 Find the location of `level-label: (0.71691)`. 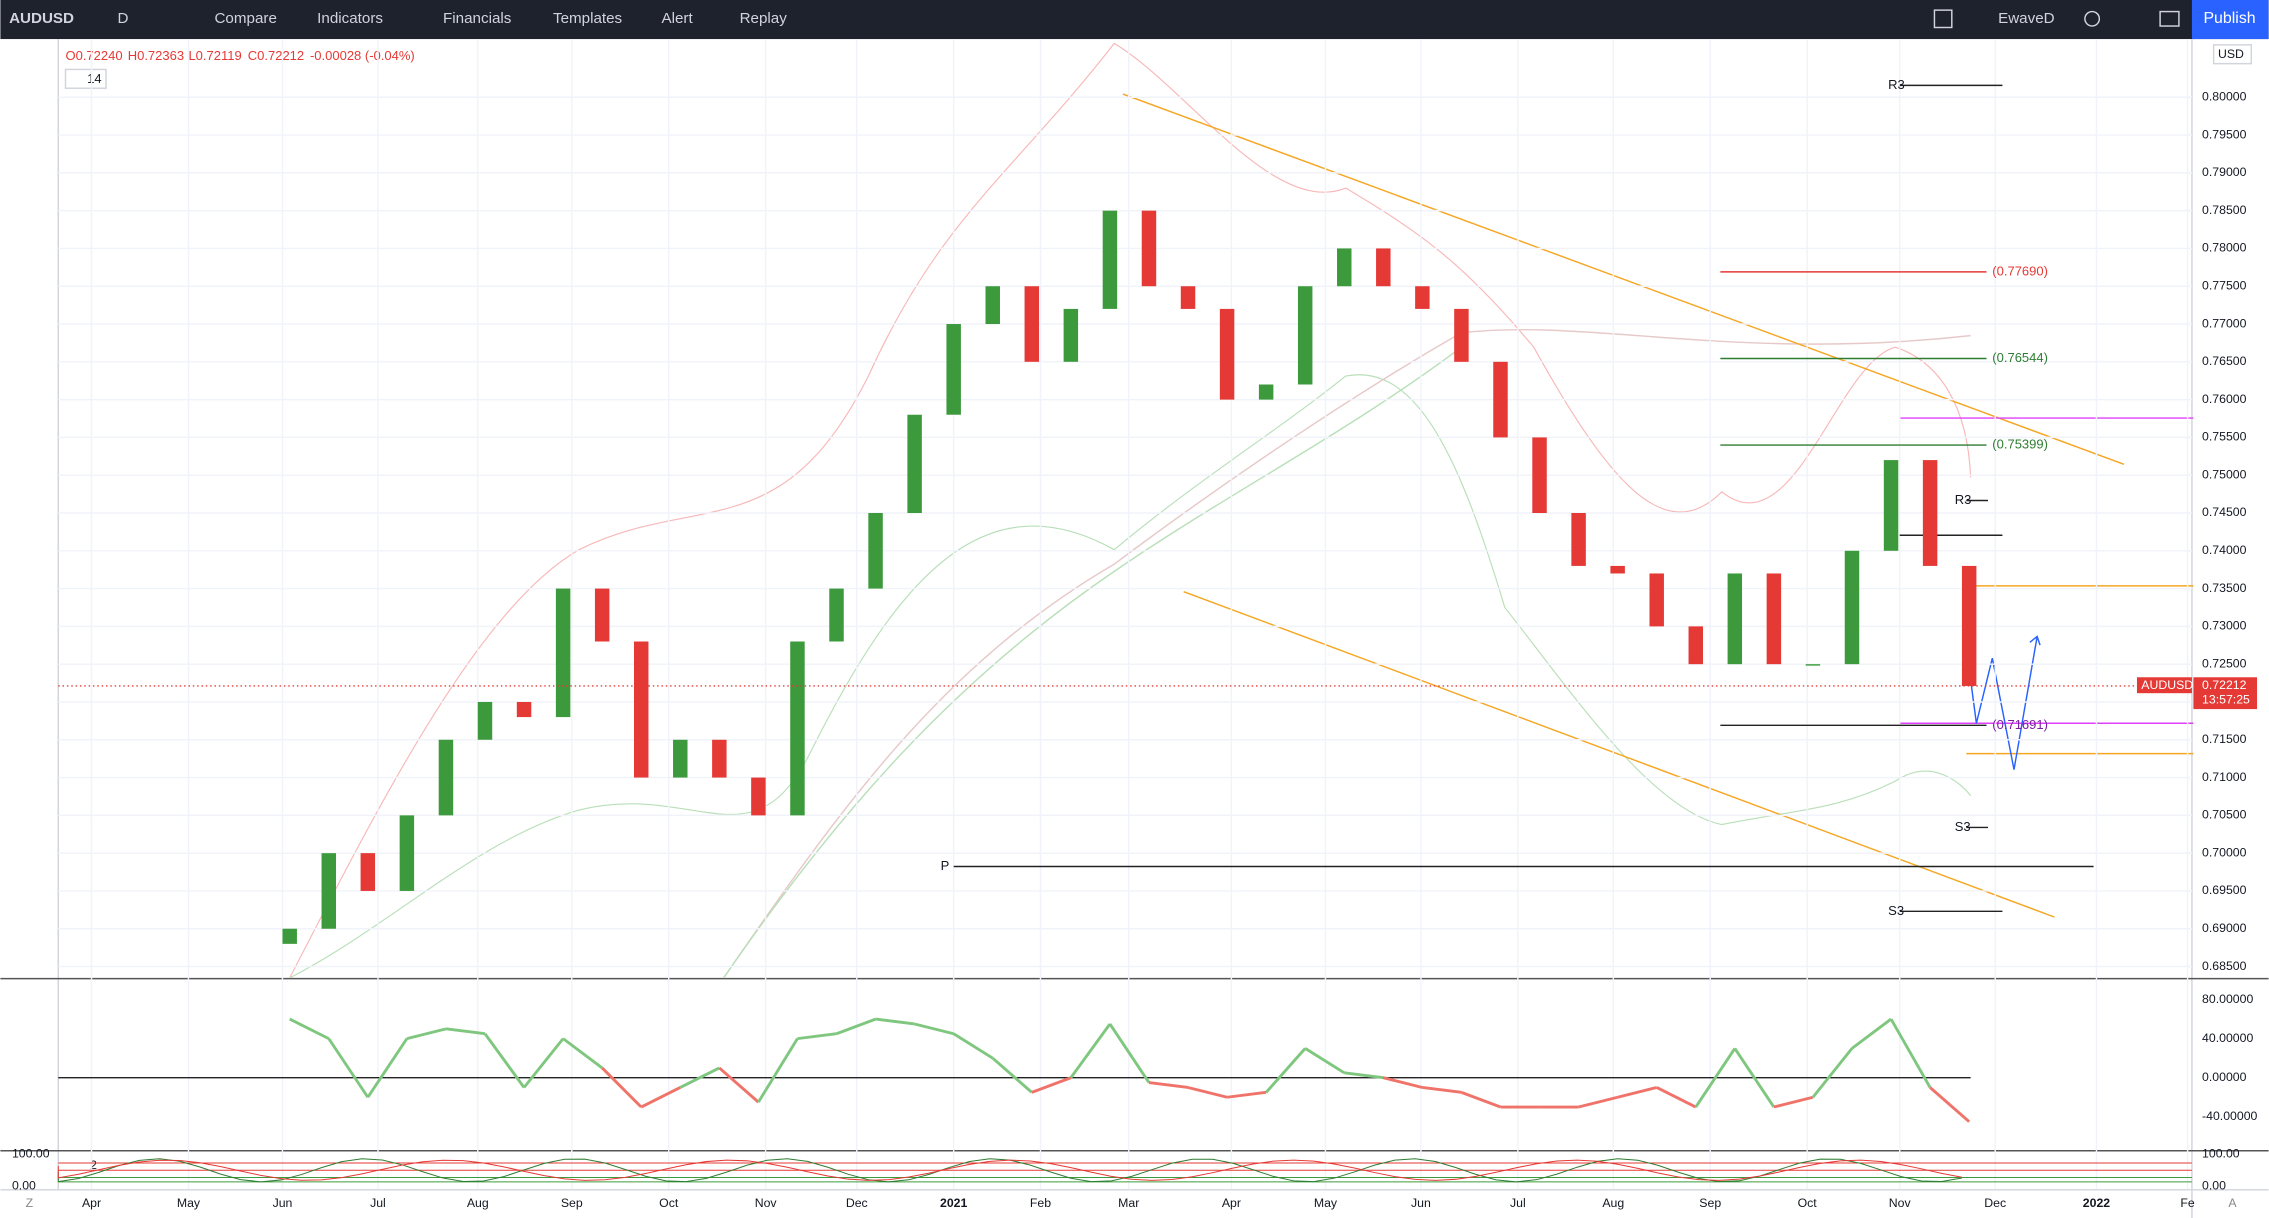

level-label: (0.71691) is located at coordinates (2020, 724).